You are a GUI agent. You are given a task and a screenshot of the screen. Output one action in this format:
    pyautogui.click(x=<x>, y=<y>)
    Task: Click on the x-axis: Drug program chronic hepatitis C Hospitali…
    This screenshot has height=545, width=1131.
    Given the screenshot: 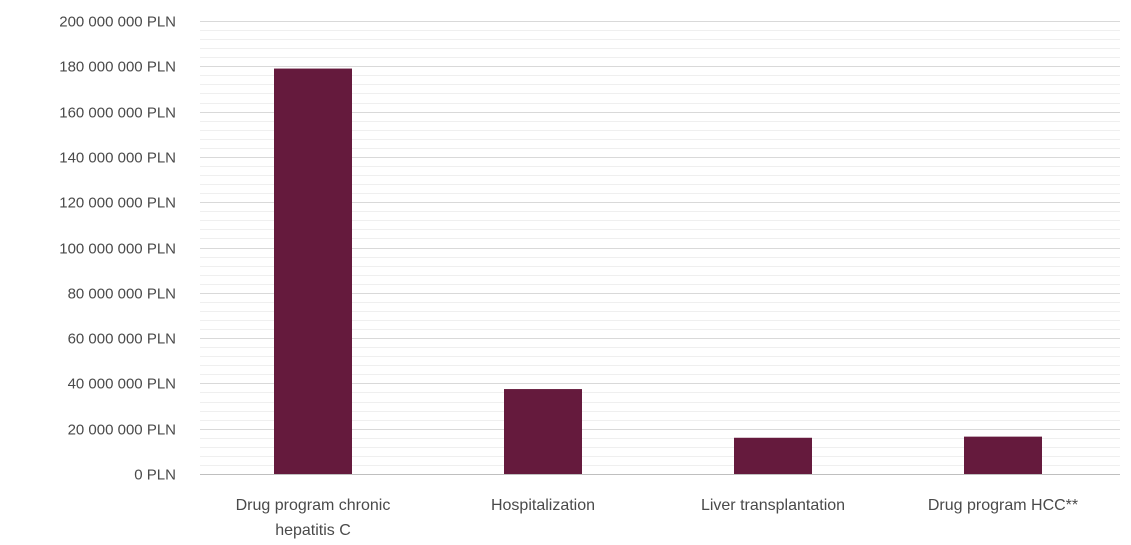 What is the action you would take?
    pyautogui.click(x=657, y=518)
    